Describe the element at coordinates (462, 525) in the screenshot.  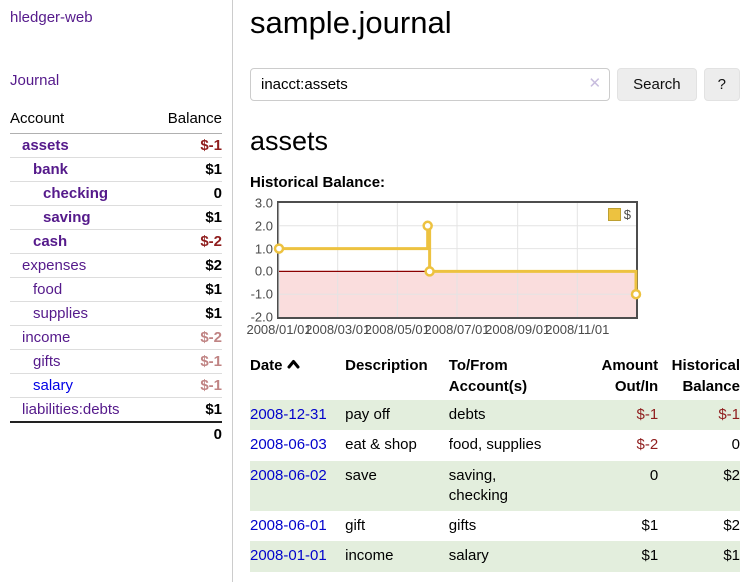
I see `transaction-accounts: gifts` at that location.